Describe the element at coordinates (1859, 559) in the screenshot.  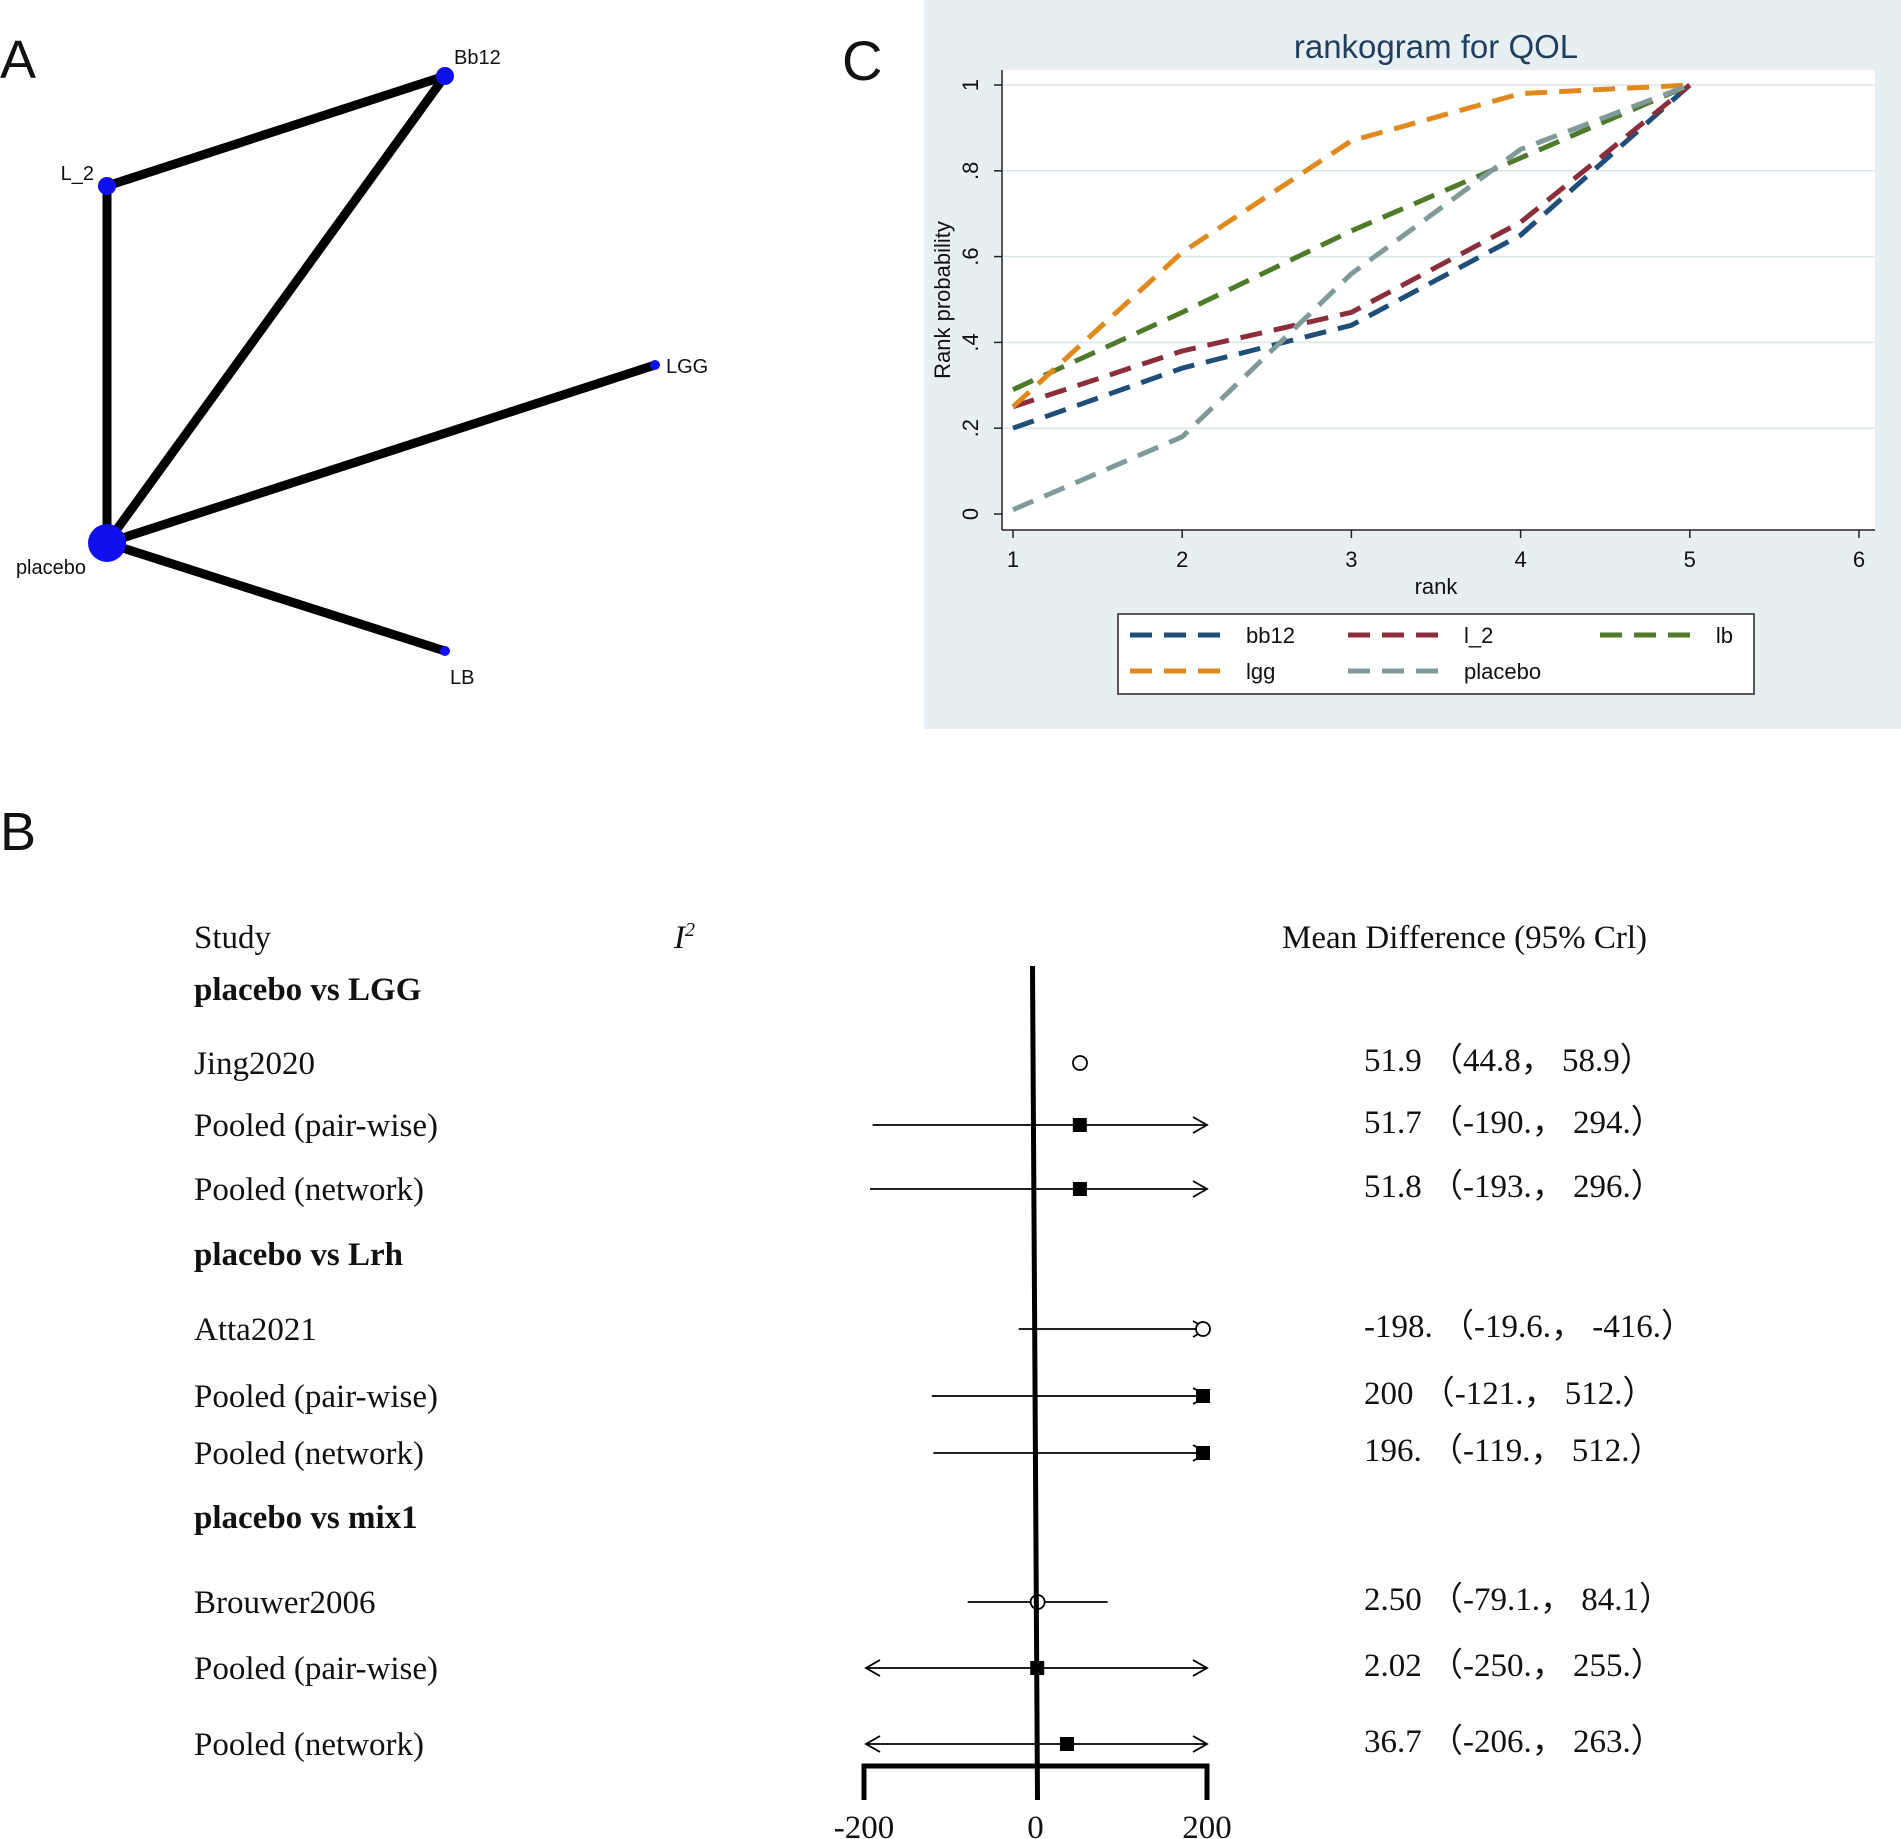
I see `x-tick-label: 6` at that location.